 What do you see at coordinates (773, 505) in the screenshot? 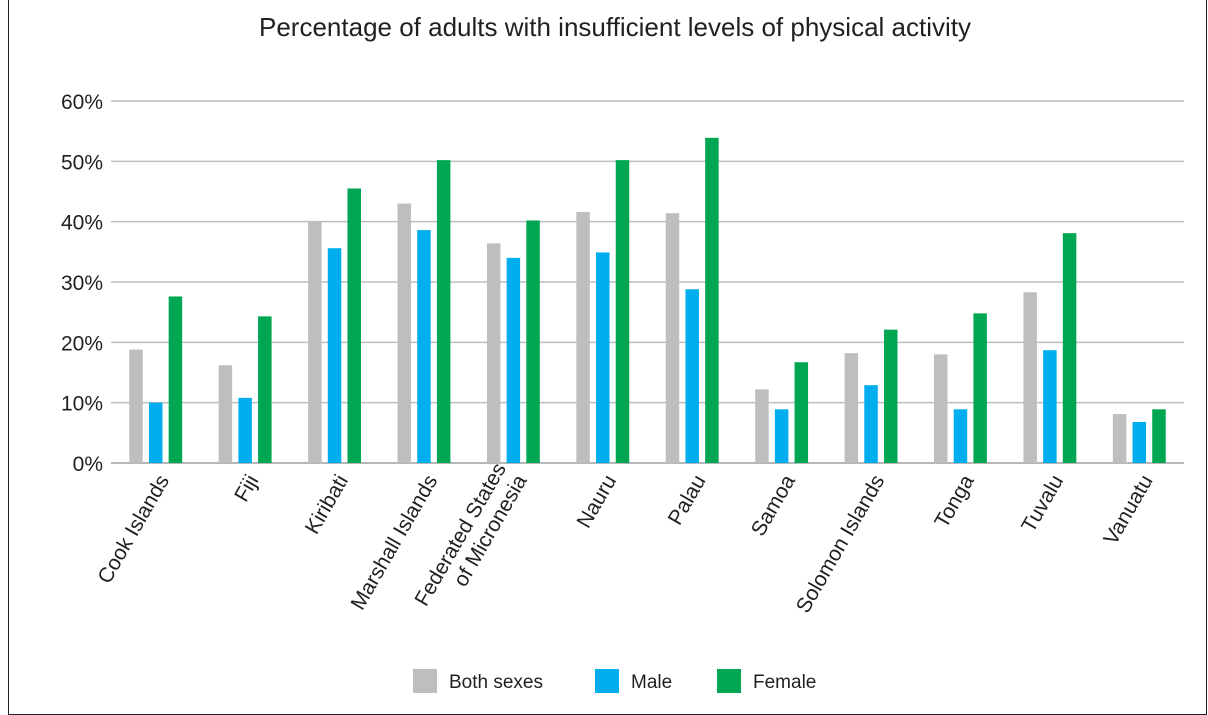
I see `x-tick-label: Samoa` at bounding box center [773, 505].